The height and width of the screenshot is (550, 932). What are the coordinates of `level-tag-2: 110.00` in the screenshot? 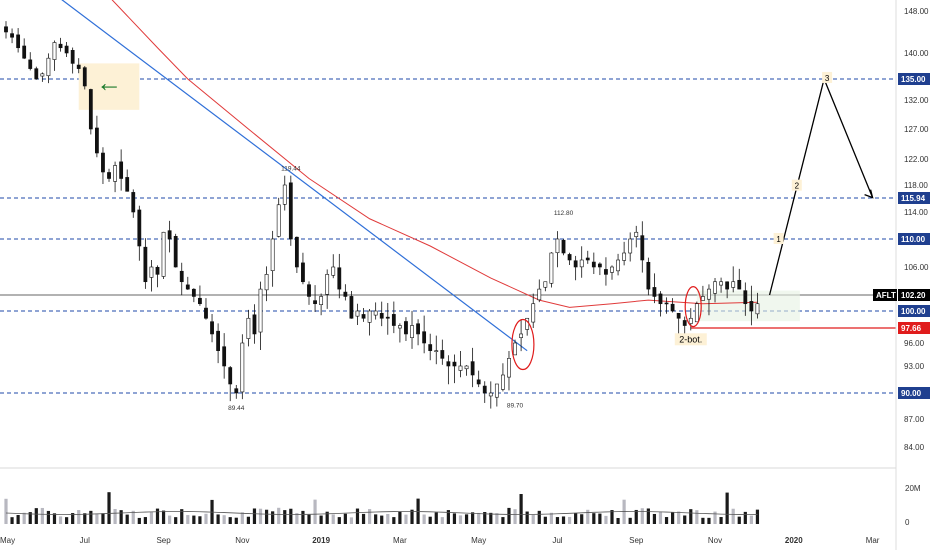 It's located at (913, 239).